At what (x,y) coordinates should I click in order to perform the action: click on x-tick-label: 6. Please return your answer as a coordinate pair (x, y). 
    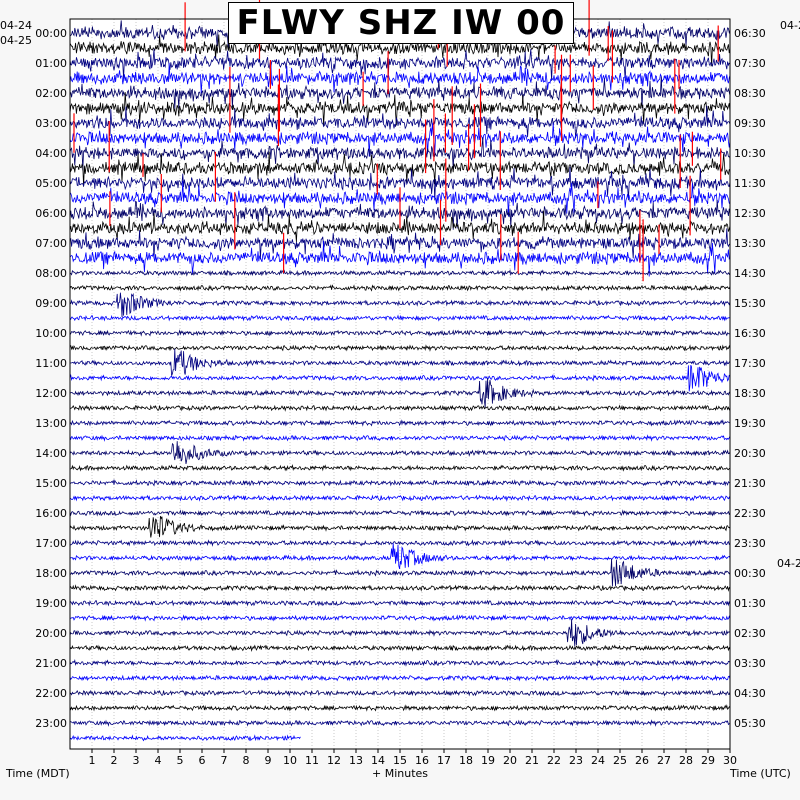
    Looking at the image, I should click on (202, 760).